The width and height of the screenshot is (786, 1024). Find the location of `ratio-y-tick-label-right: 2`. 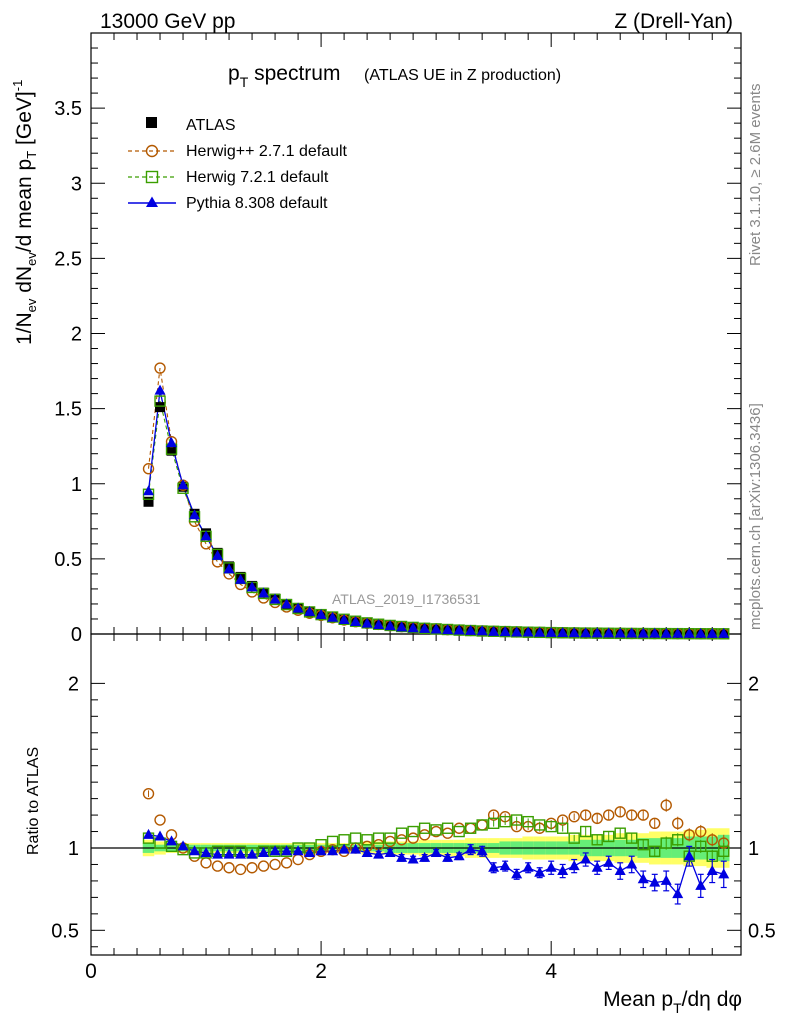

ratio-y-tick-label-right: 2 is located at coordinates (753, 684).